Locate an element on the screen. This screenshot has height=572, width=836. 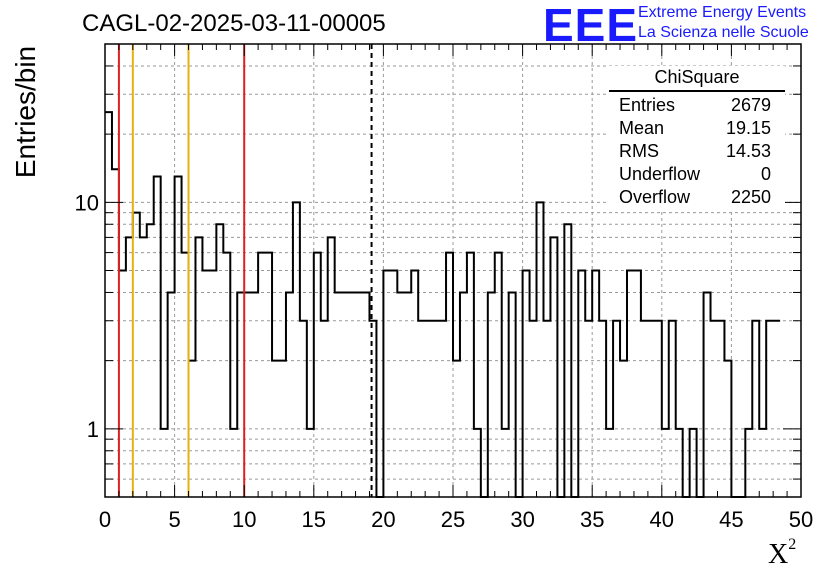
chart-title: CAGL-02-2025-03-11-00005 is located at coordinates (234, 23).